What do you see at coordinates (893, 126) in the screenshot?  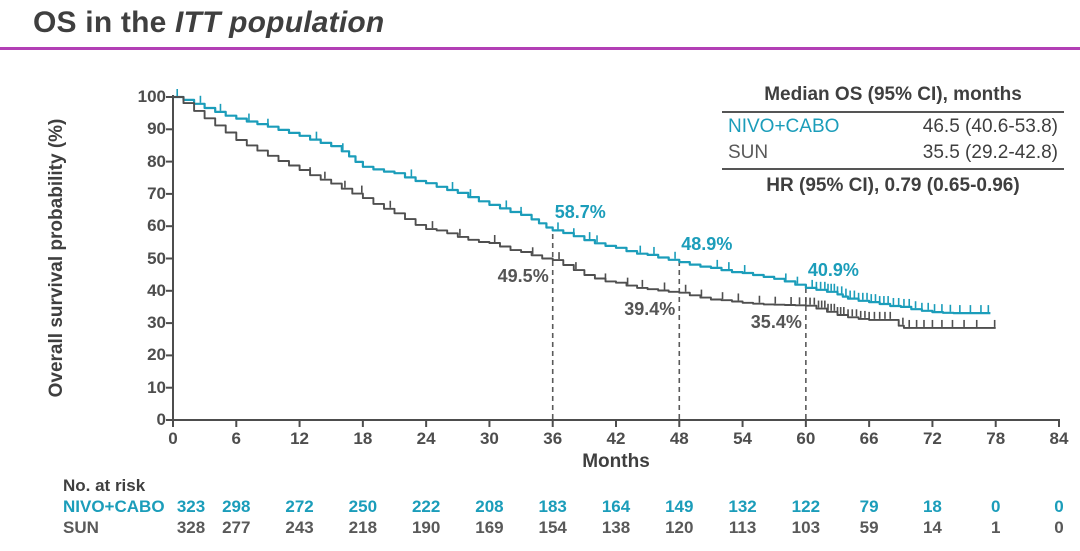 I see `stats-row-nivo-cabo: NIVO+CABO 46.5 (40.6-53.8)` at bounding box center [893, 126].